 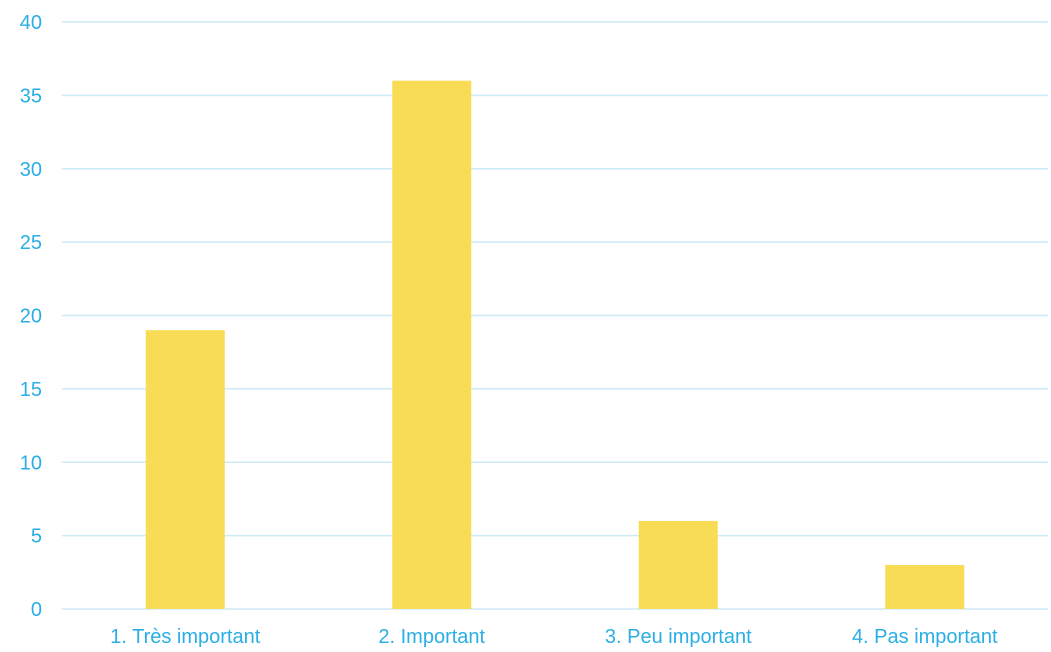 I want to click on x-category-label: 1. Très important, so click(x=185, y=637).